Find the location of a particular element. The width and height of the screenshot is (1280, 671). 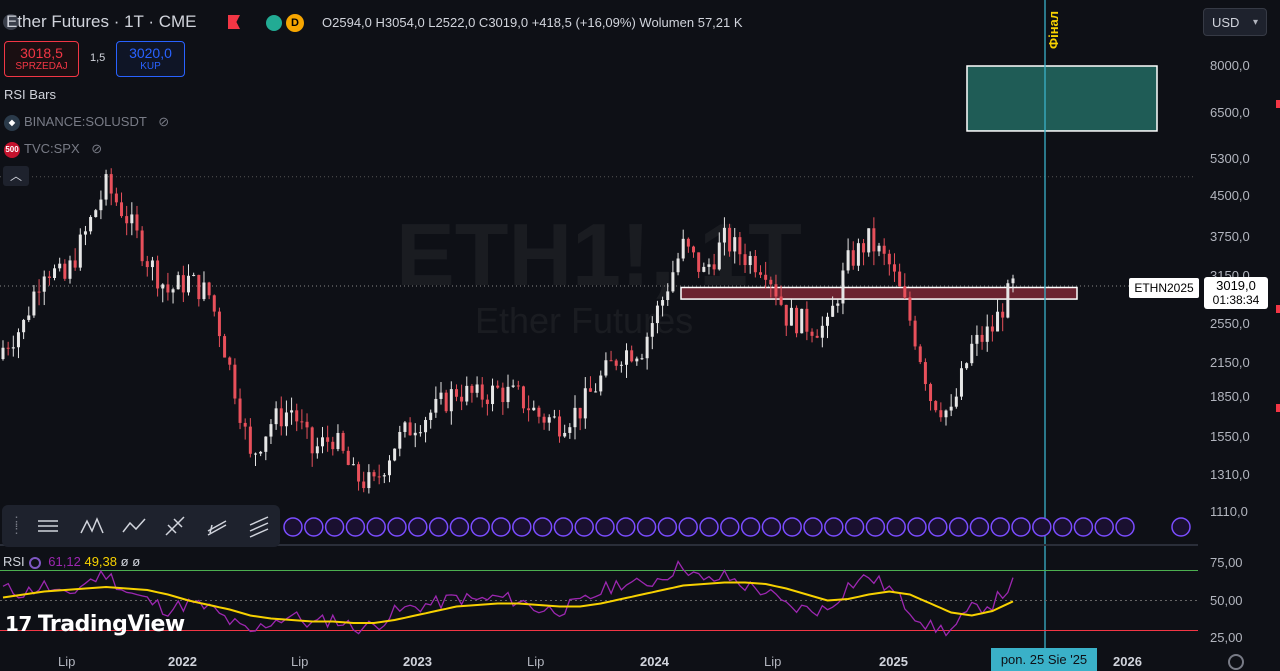

spread-value: 1,5 is located at coordinates (98, 58).